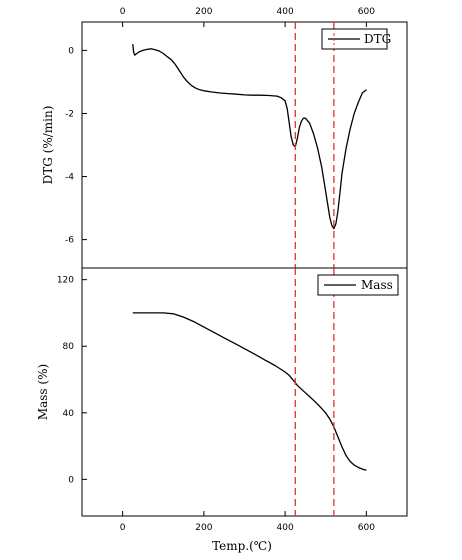 The image size is (462, 560). What do you see at coordinates (123, 528) in the screenshot?
I see `mass-x-tick-label: 0` at bounding box center [123, 528].